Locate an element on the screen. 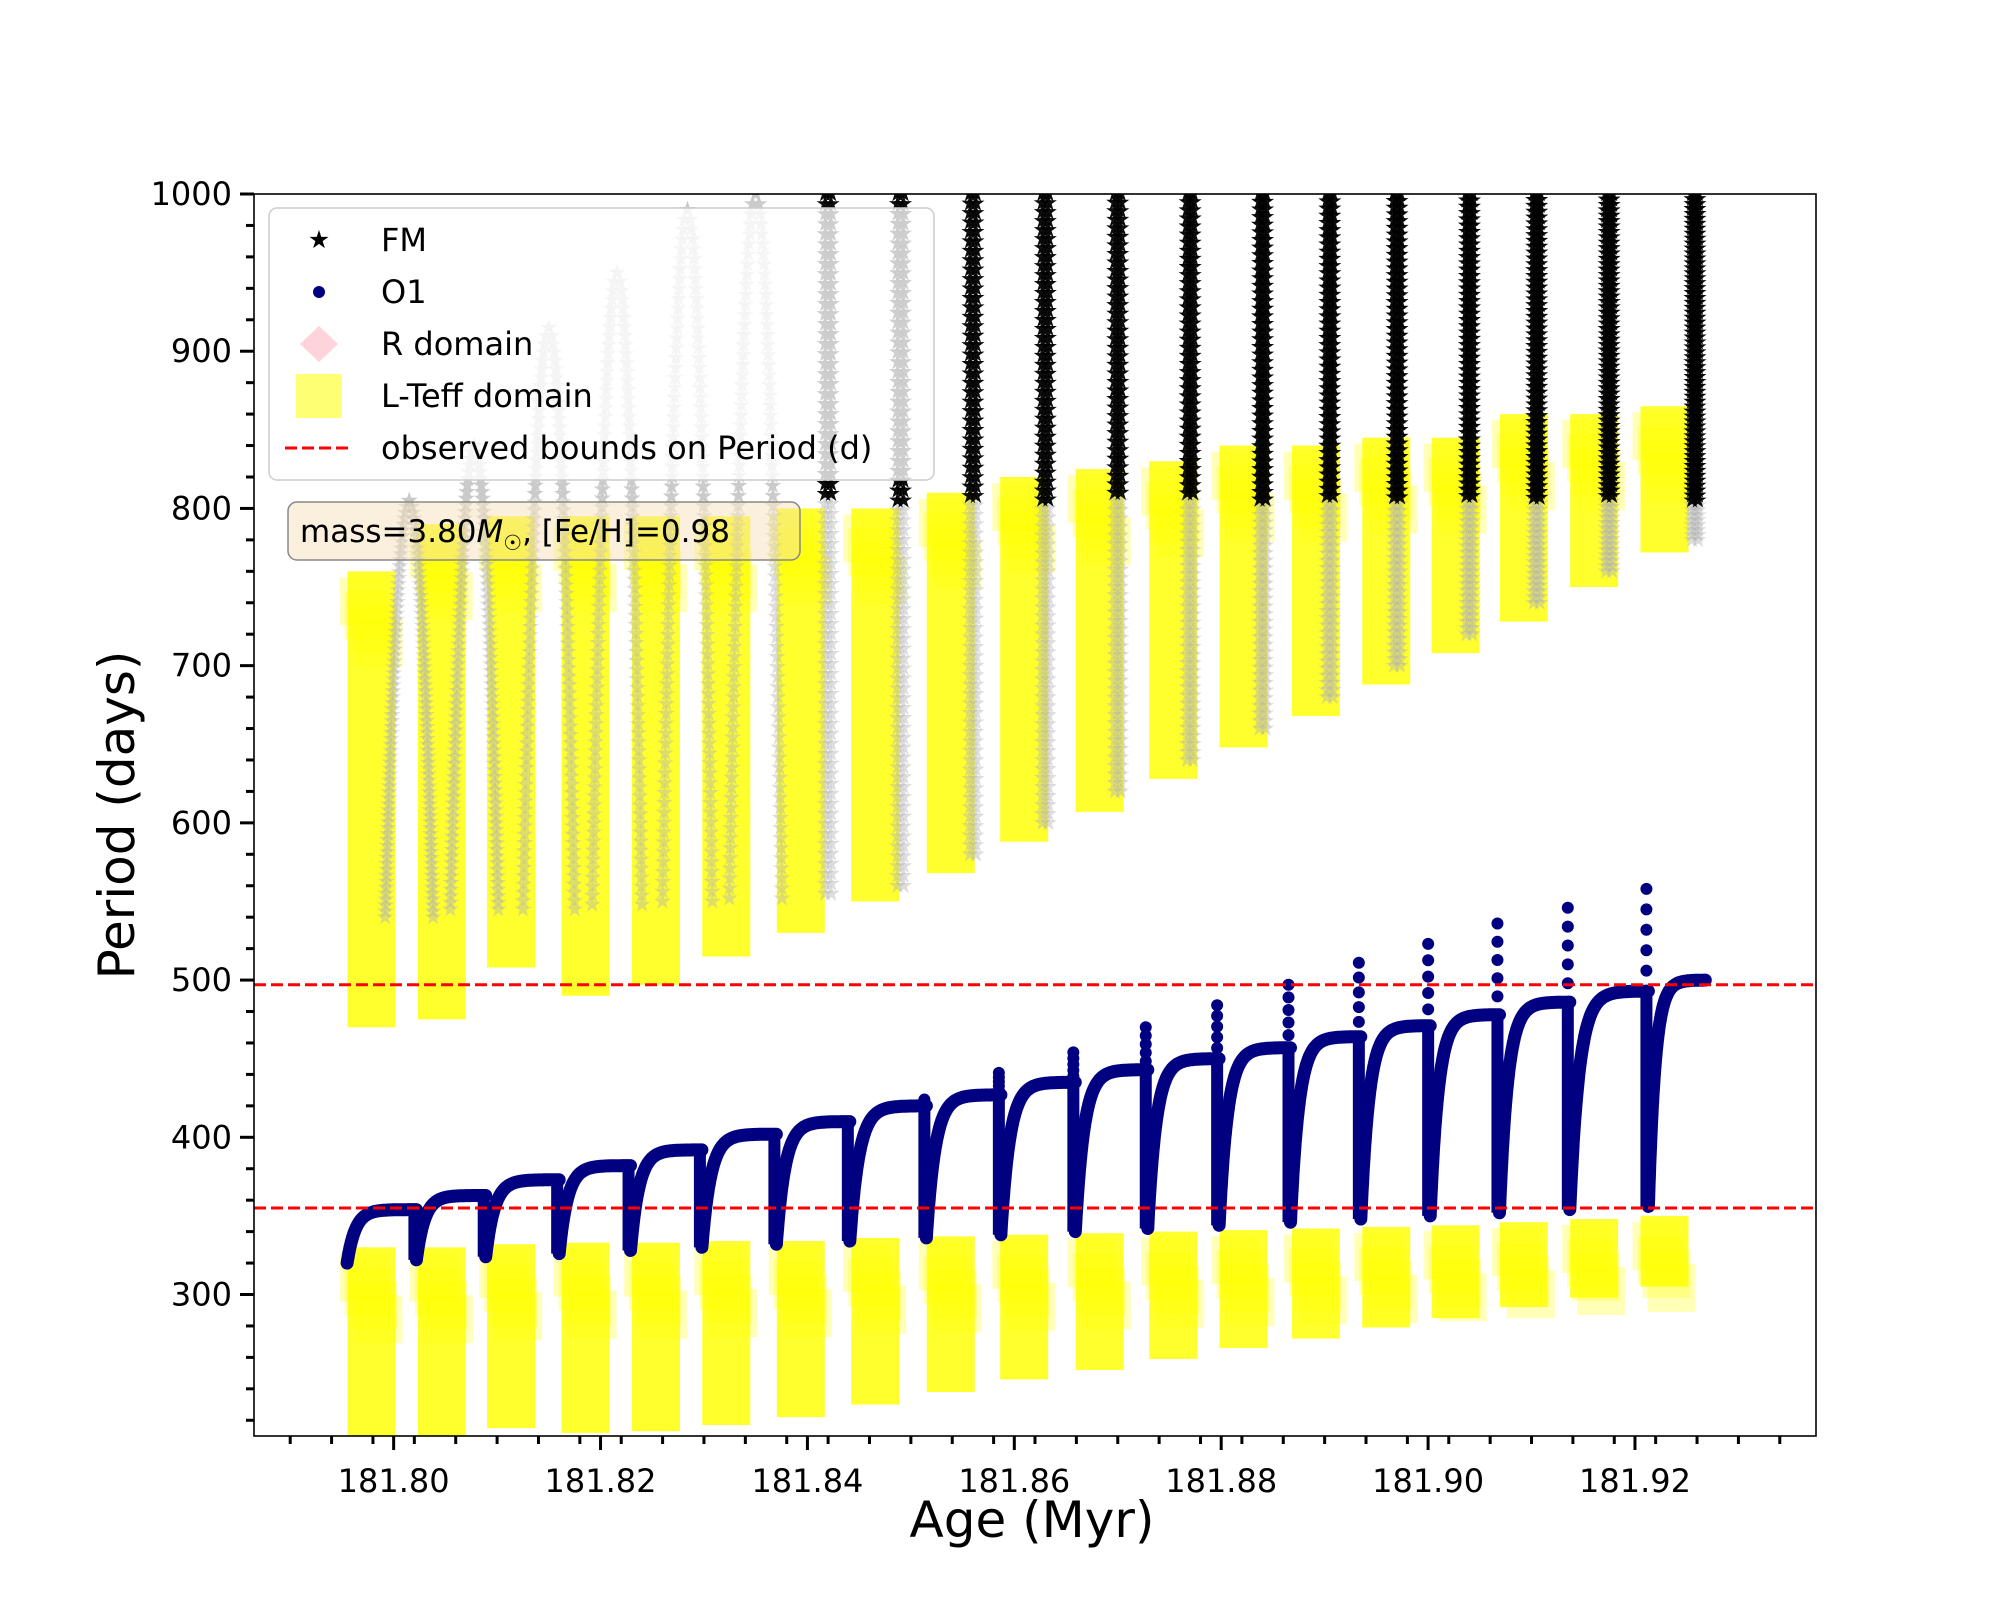 Image resolution: width=2000 pixels, height=1600 pixels. legend-entry-r-domain: R domain is located at coordinates (416, 344).